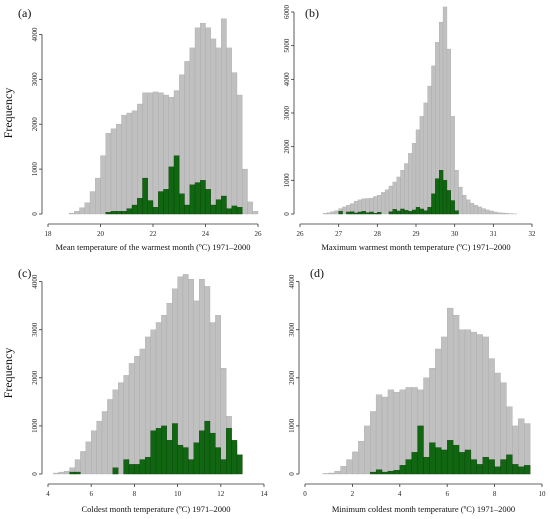  I want to click on panel-3-y-tick-label: 0, so click(35, 474).